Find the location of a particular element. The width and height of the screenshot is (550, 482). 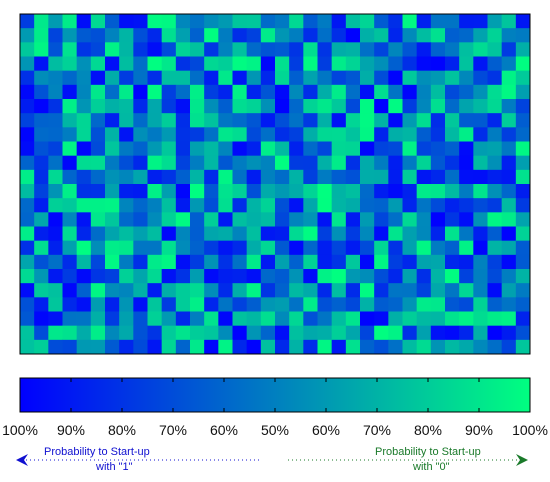

legend-right-line2: with "0" is located at coordinates (431, 467).